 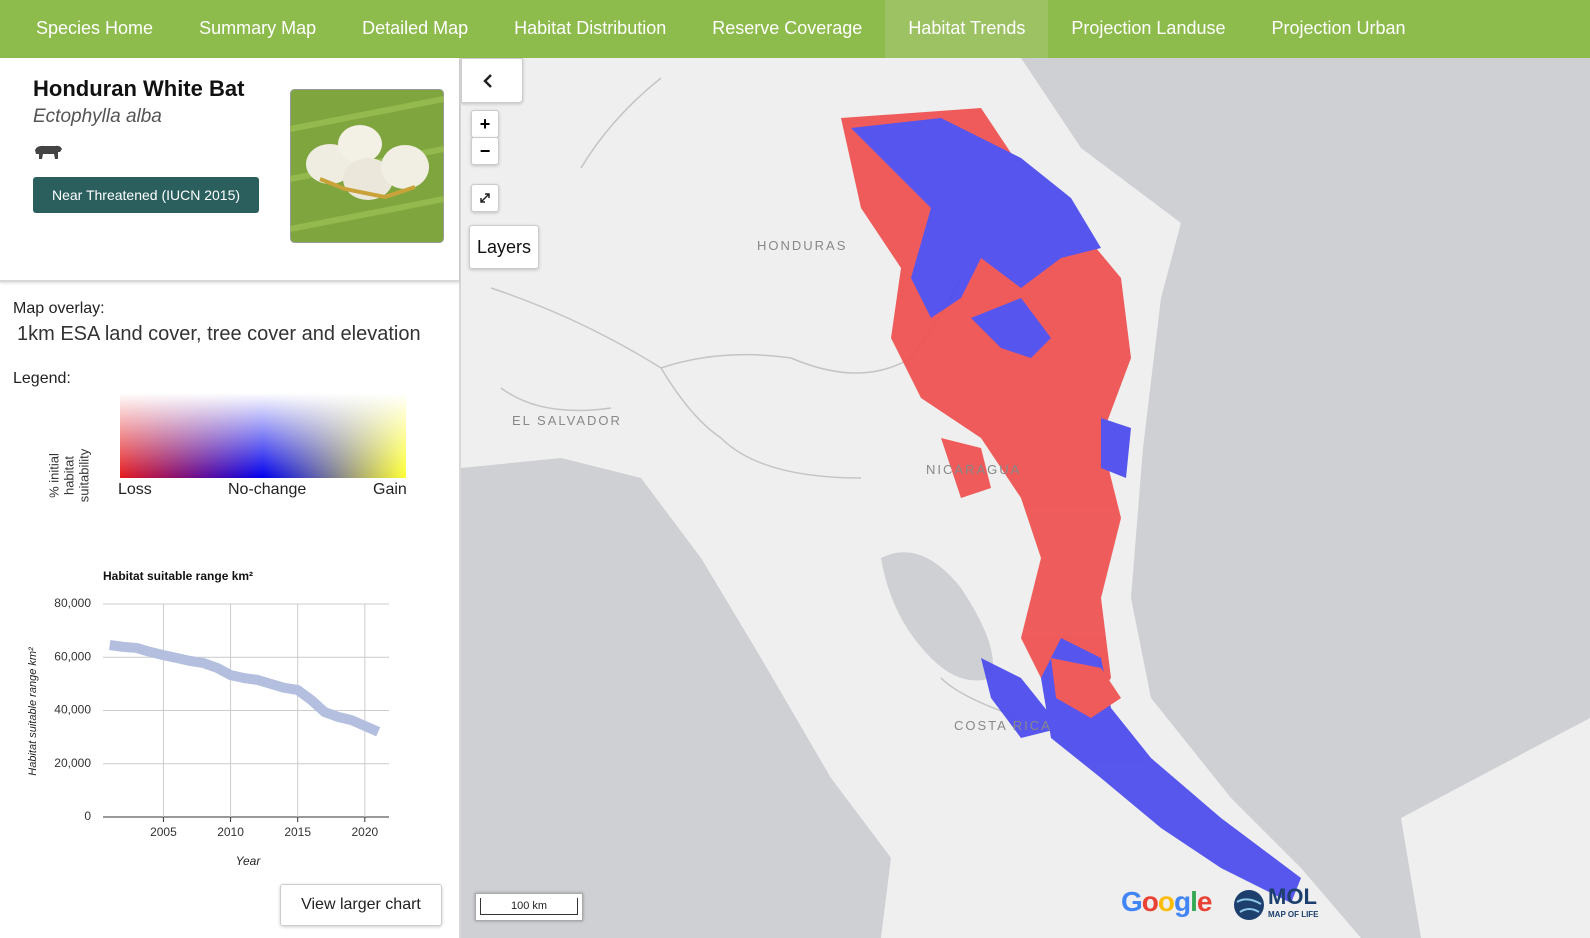 I want to click on country-label: HONDURAS, so click(x=802, y=245).